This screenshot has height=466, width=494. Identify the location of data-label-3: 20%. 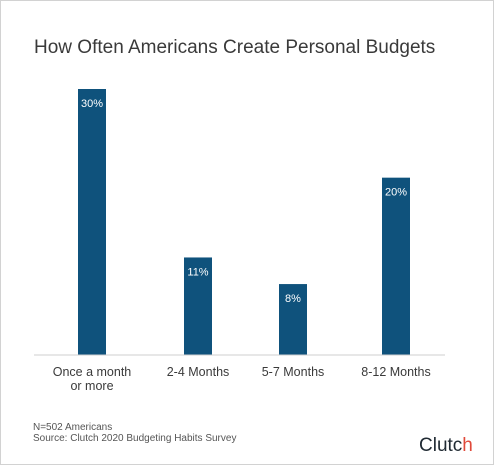
(396, 193).